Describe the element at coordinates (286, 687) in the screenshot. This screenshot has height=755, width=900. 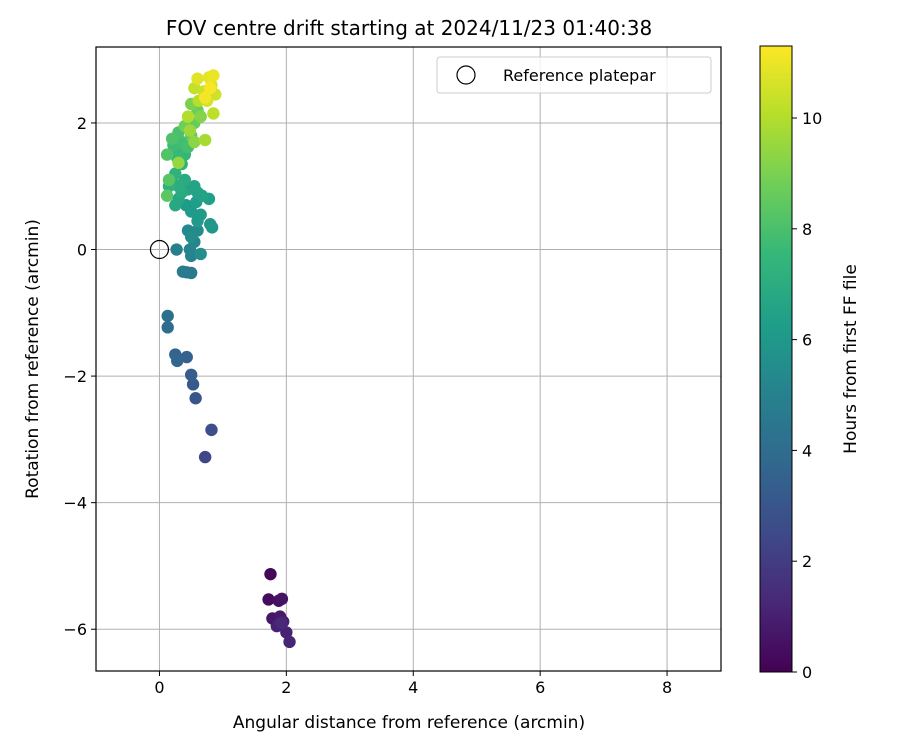
I see `x-tick-label: 2` at that location.